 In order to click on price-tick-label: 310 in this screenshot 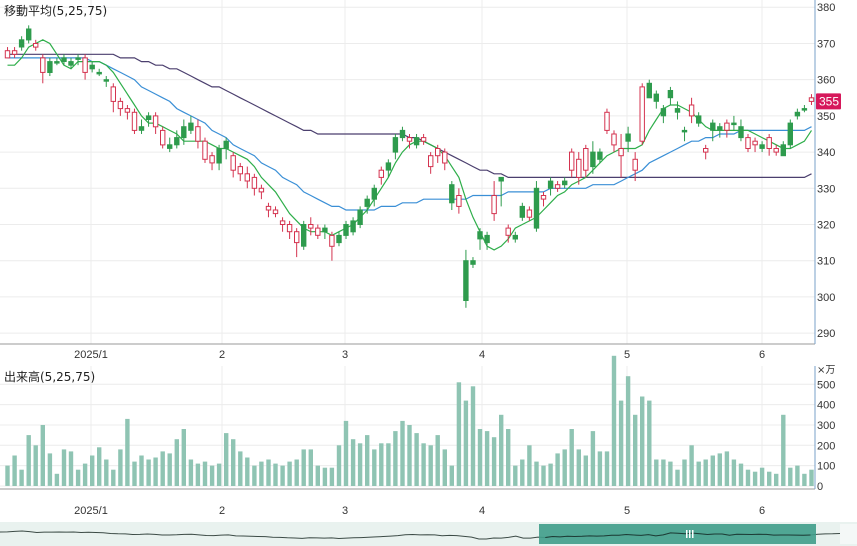, I will do `click(826, 262)`.